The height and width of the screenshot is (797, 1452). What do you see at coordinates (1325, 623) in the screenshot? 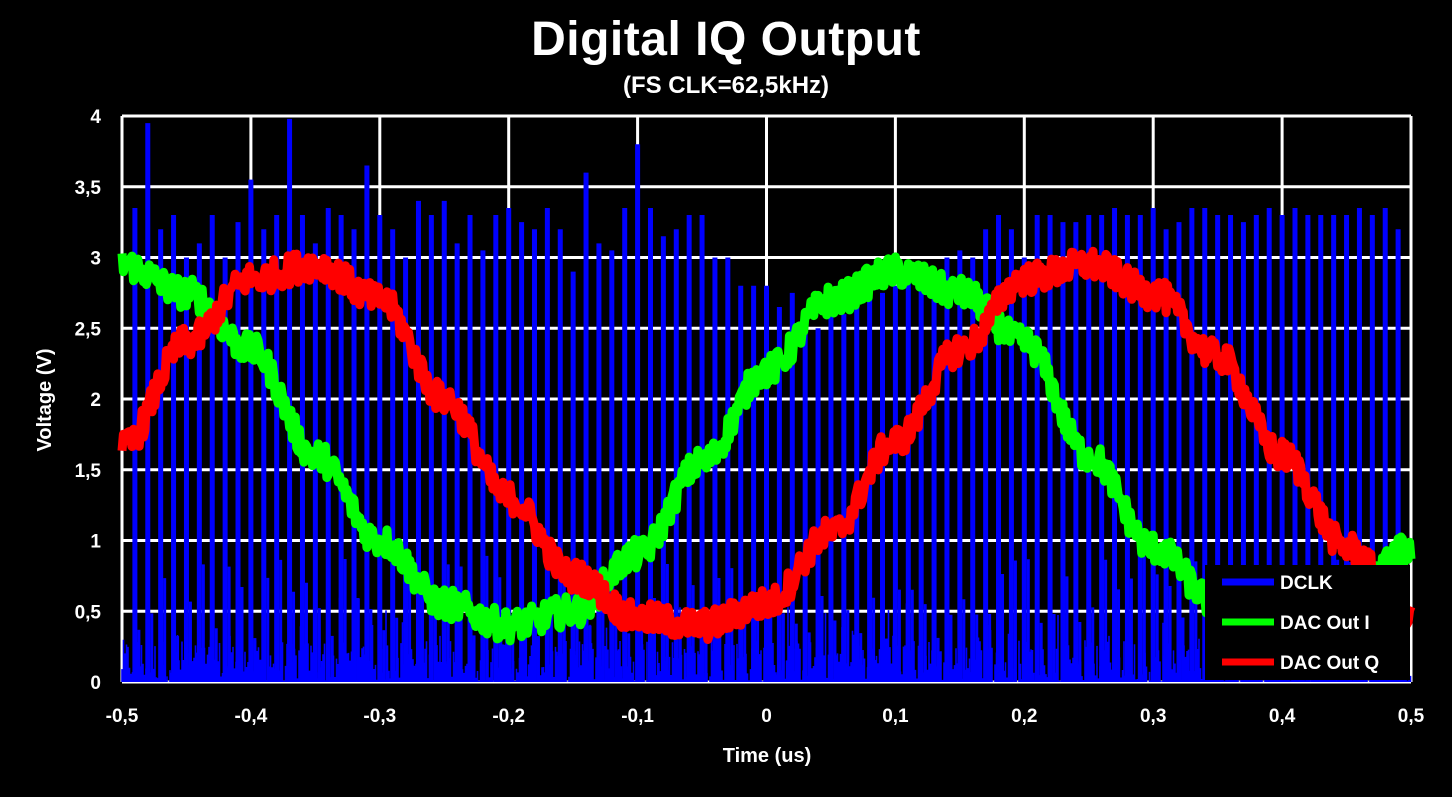
I see `legend-label-dac-out-i: DAC Out I` at bounding box center [1325, 623].